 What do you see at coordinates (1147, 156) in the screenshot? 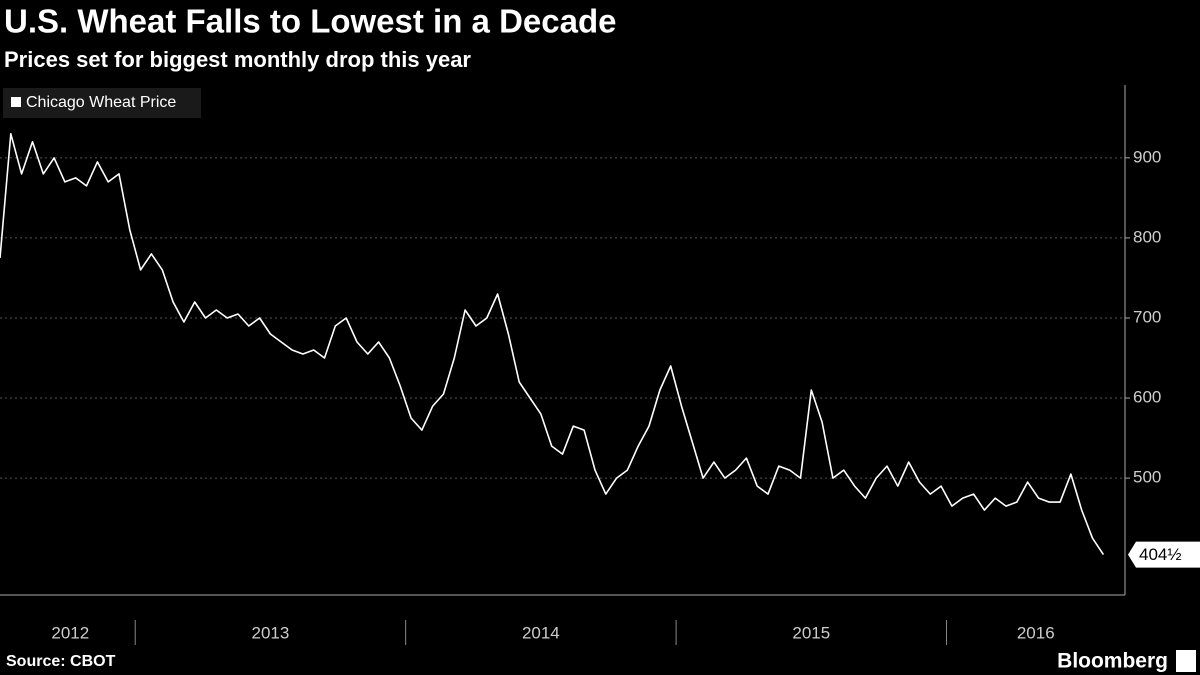
I see `y-tick-label: 900` at bounding box center [1147, 156].